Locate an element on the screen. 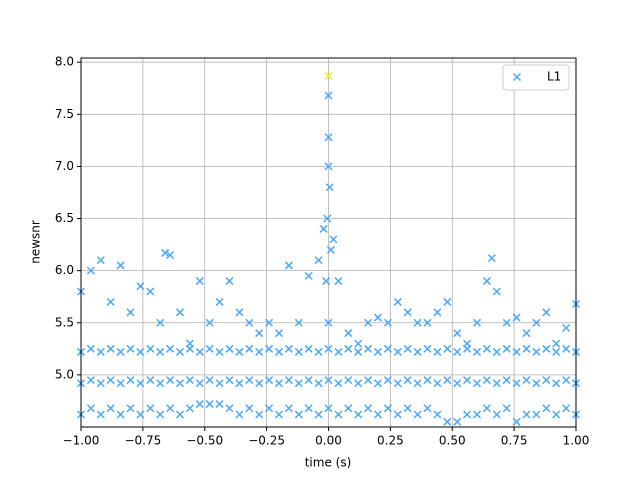  legend-label: L1 is located at coordinates (554, 77).